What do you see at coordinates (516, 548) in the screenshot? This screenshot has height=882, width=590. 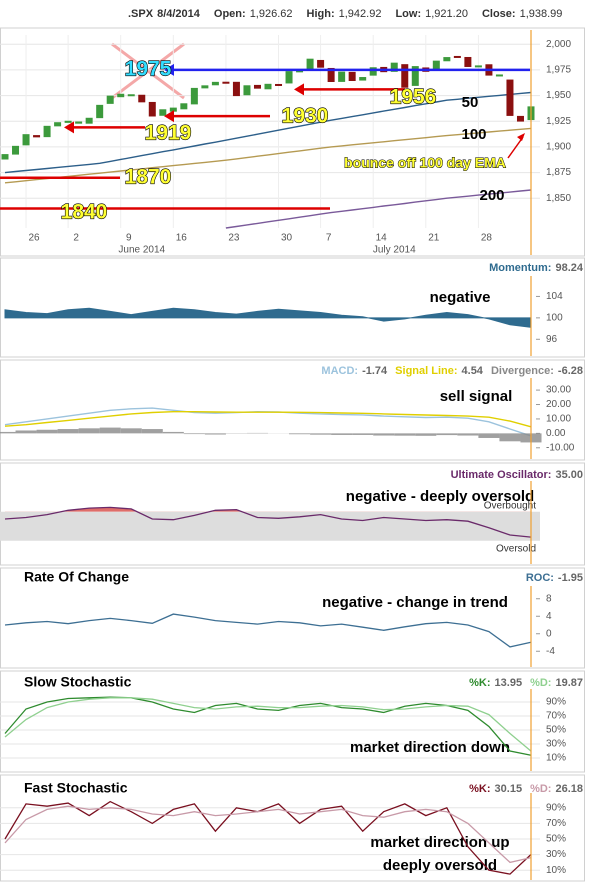 I see `band-label: Oversold` at bounding box center [516, 548].